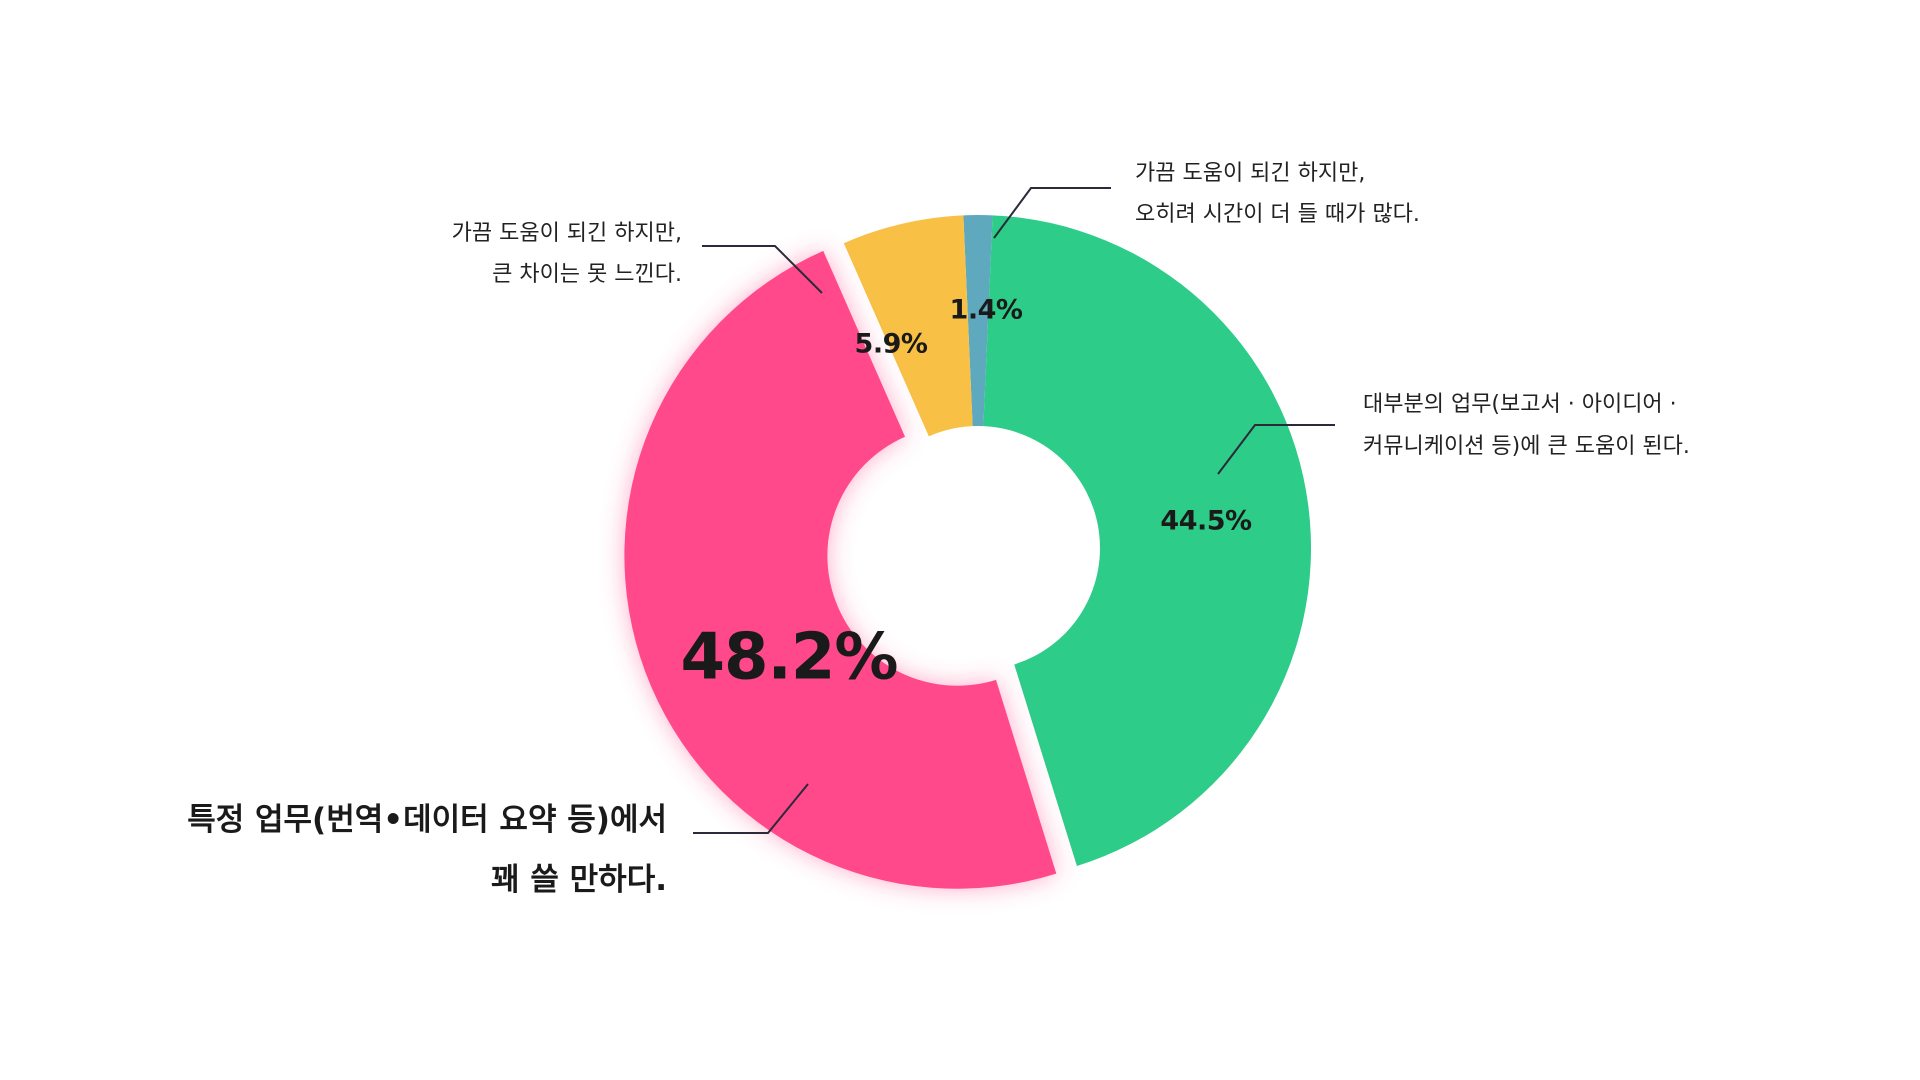  I want to click on leader-line-pink, so click(751, 808).